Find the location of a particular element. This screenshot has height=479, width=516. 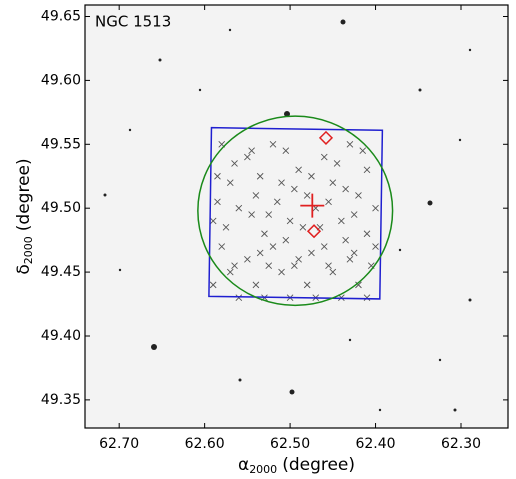

y-tick-label: 49.65 is located at coordinates (61, 17).